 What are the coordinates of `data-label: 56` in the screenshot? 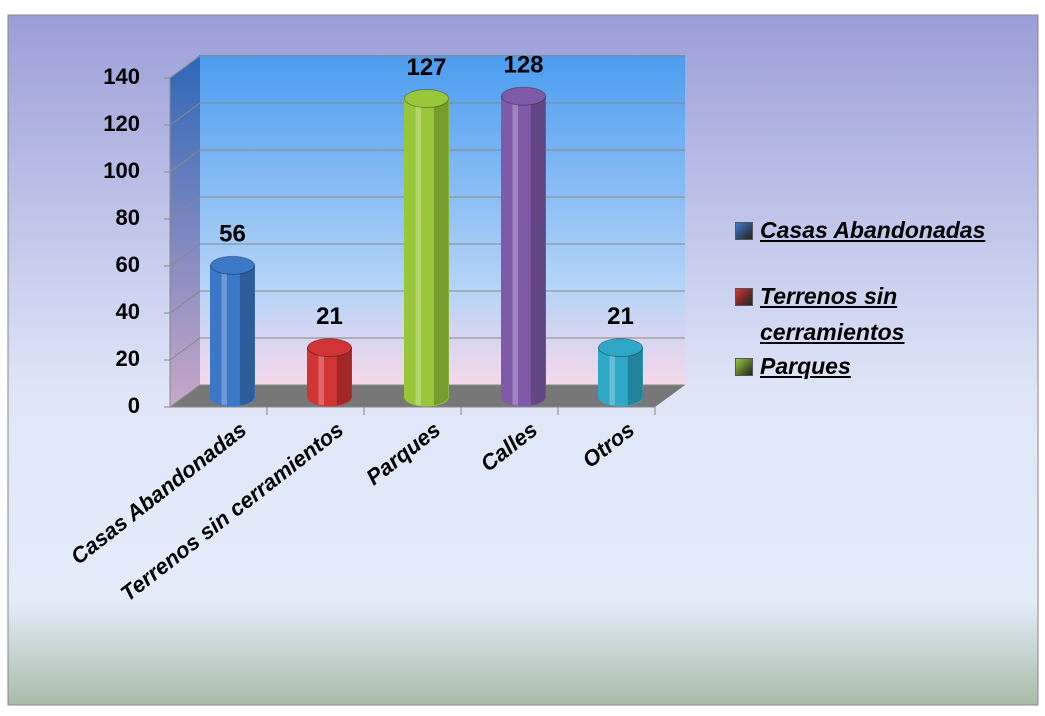 It's located at (232, 234).